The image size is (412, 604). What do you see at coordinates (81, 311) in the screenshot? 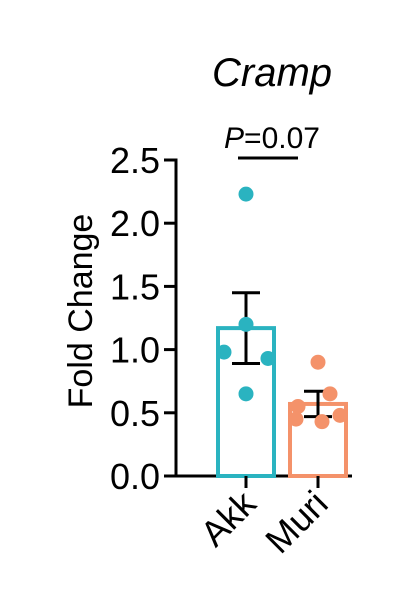
I see `y-axis-label: Fold Change` at bounding box center [81, 311].